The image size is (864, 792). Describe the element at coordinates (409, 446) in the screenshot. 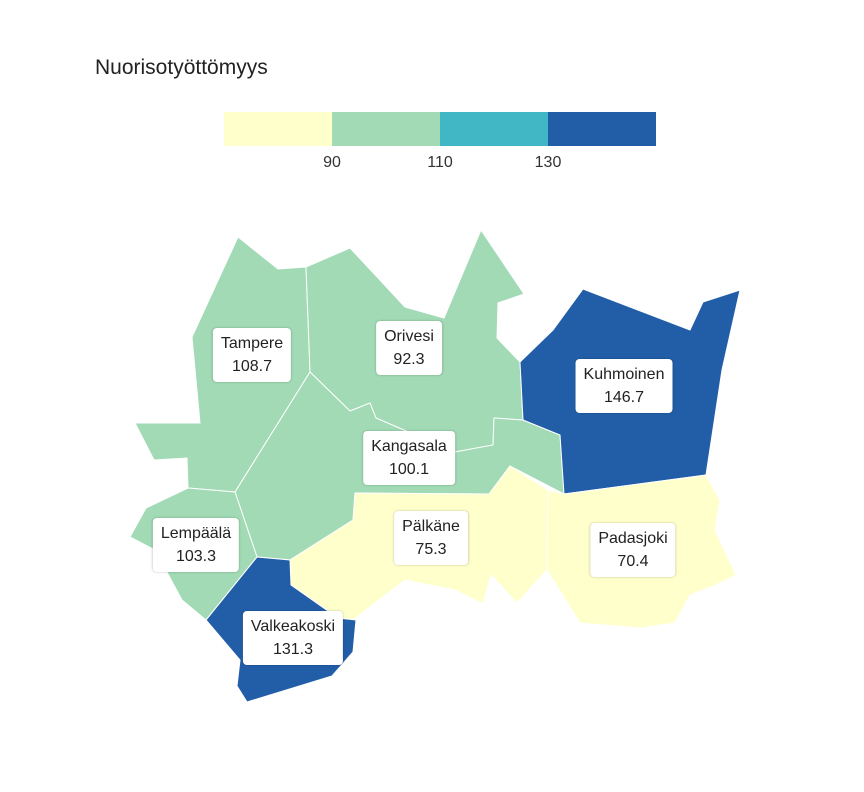

I see `region-name: Kangasala` at that location.